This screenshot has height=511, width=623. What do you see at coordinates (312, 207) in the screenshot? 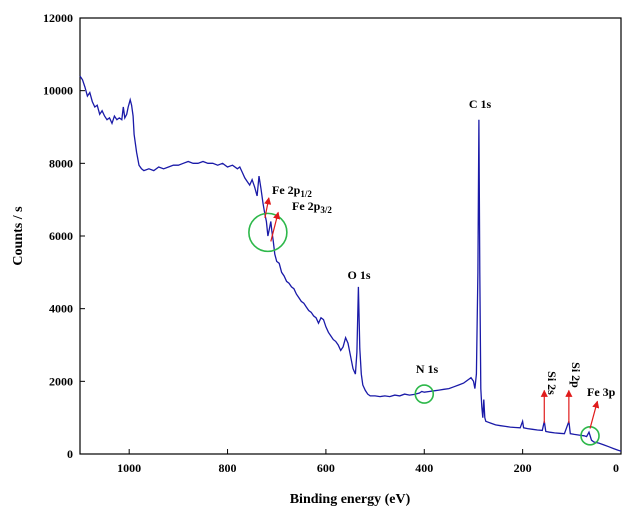
I see `fe-2p-3-2-label: Fe 2p3/2` at bounding box center [312, 207].